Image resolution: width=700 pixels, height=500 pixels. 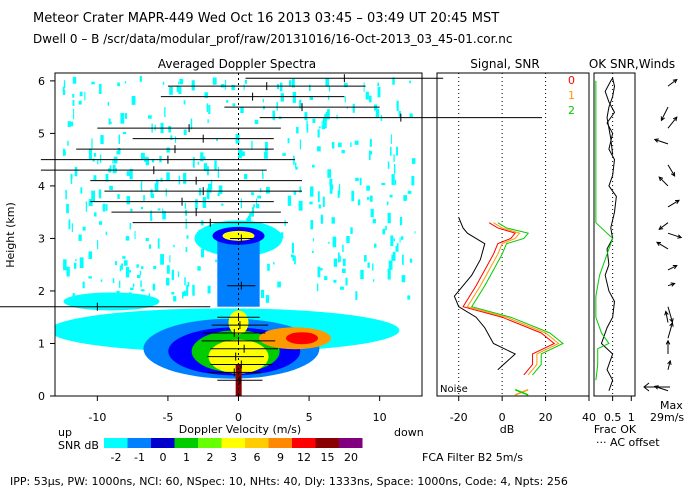 What do you see at coordinates (167, 417) in the screenshot?
I see `x-tick-label: -5` at bounding box center [167, 417].